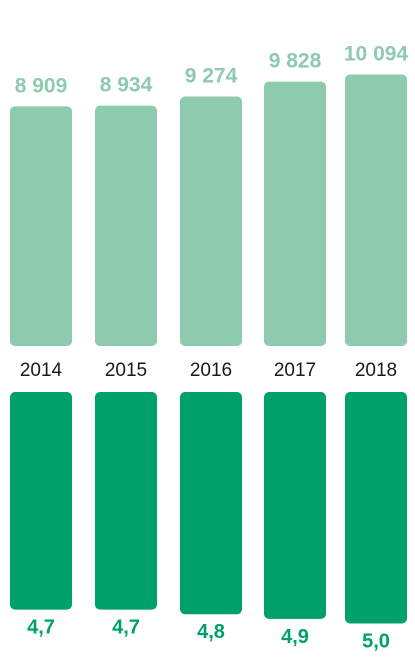  What do you see at coordinates (126, 628) in the screenshot?
I see `bottom-value-label-2015: 4,7` at bounding box center [126, 628].